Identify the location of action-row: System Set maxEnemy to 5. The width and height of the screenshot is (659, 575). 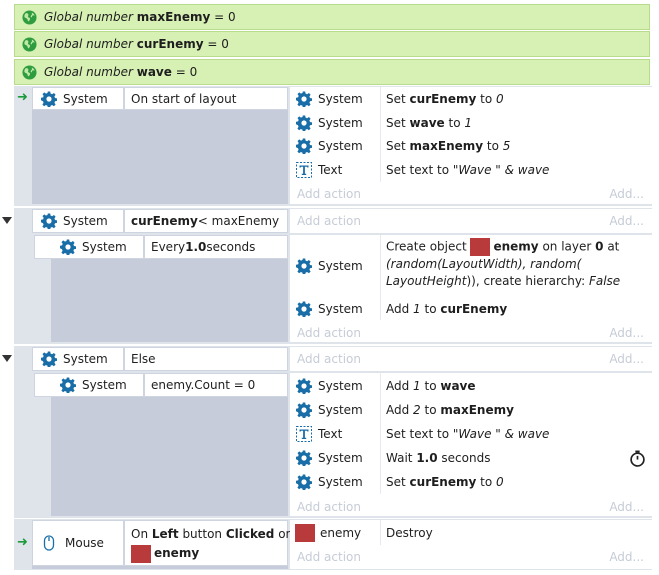
(400, 146).